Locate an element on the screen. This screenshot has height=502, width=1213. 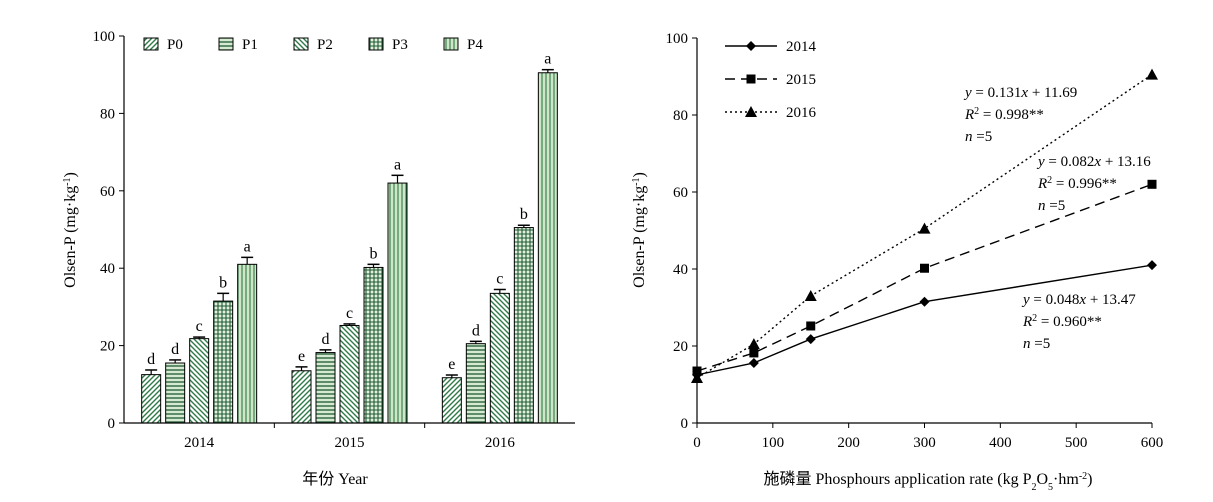
legend-label: P0 is located at coordinates (175, 45).